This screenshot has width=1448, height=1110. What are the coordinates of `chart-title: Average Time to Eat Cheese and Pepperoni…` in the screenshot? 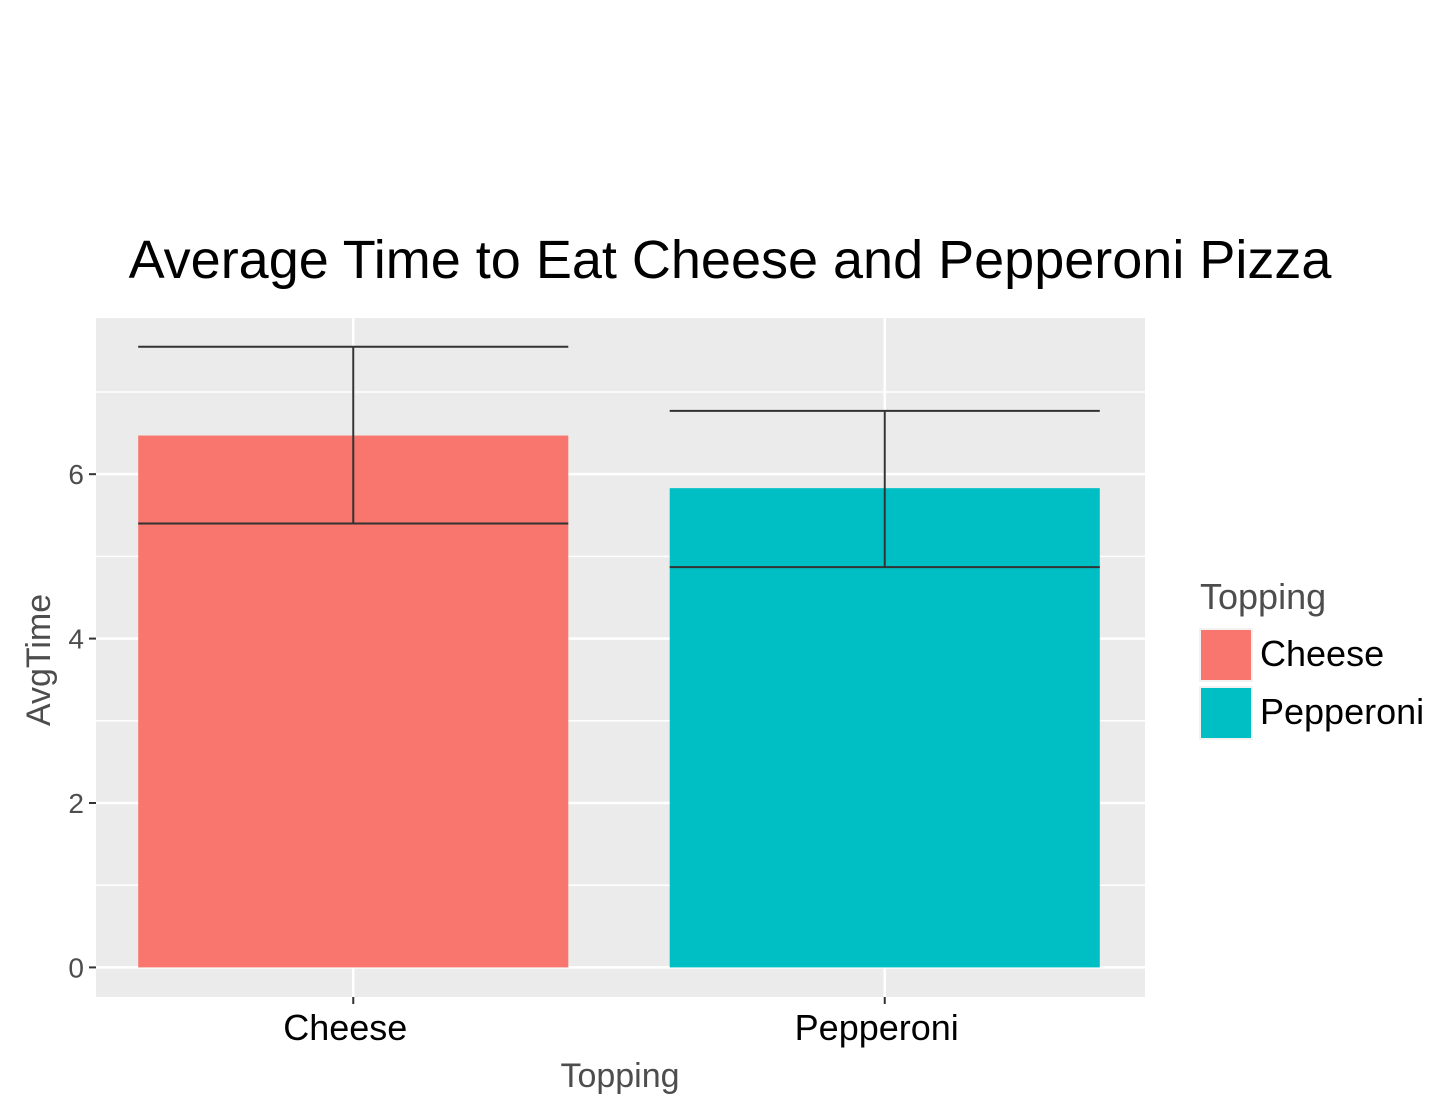 It's located at (731, 260).